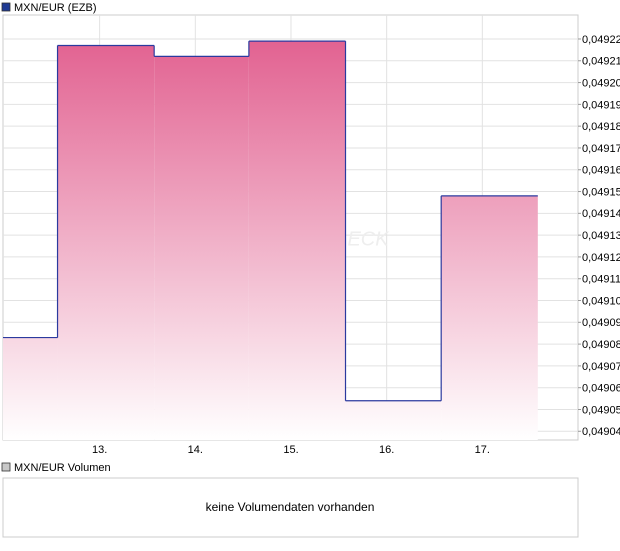 Image resolution: width=620 pixels, height=551 pixels. I want to click on y-tick-label: 0,04913, so click(601, 236).